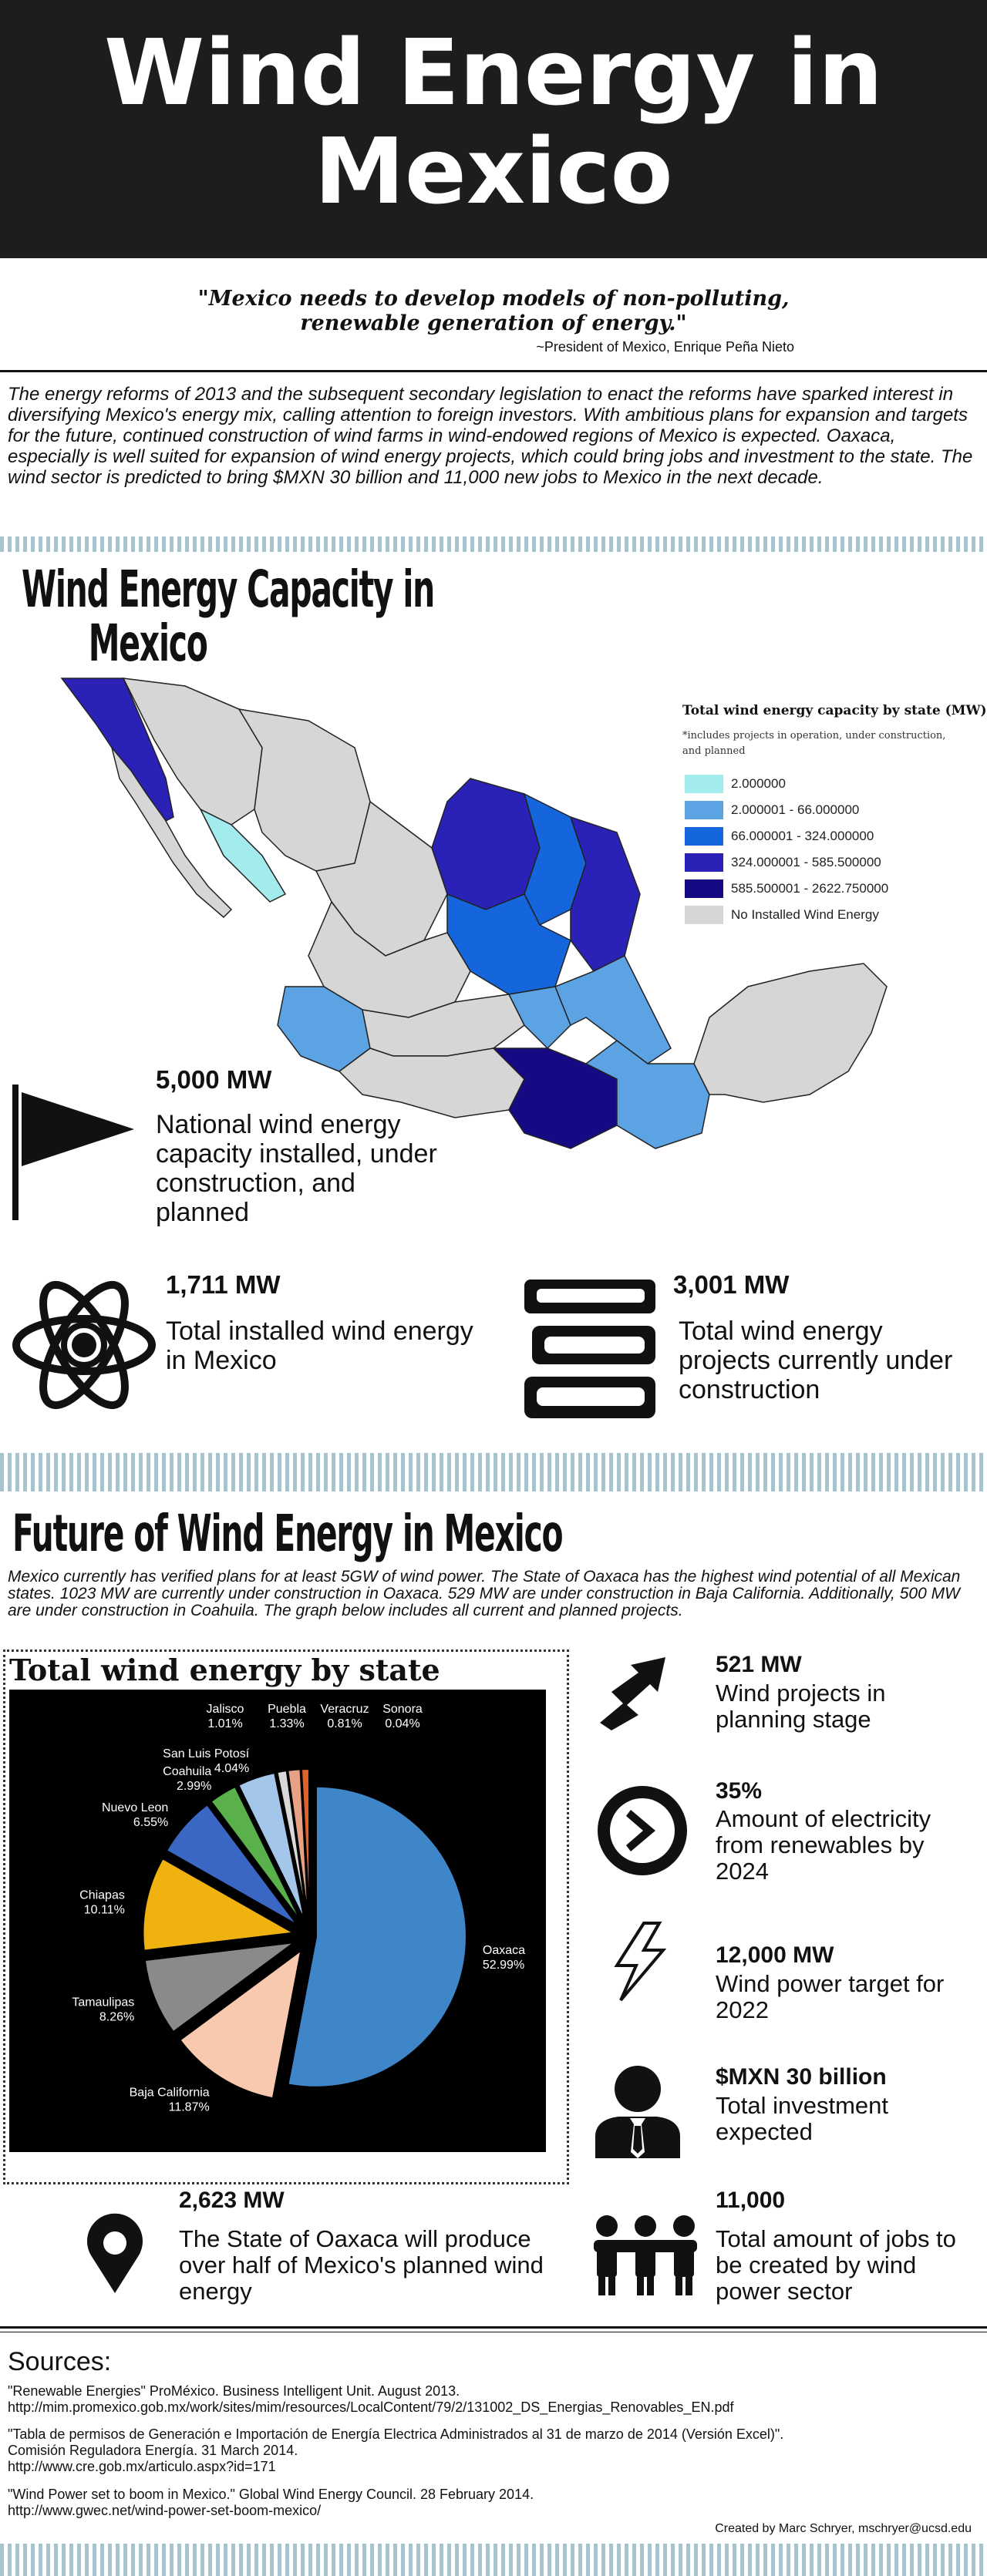  Describe the element at coordinates (751, 2200) in the screenshot. I see `side-stat-number: 11,000` at that location.